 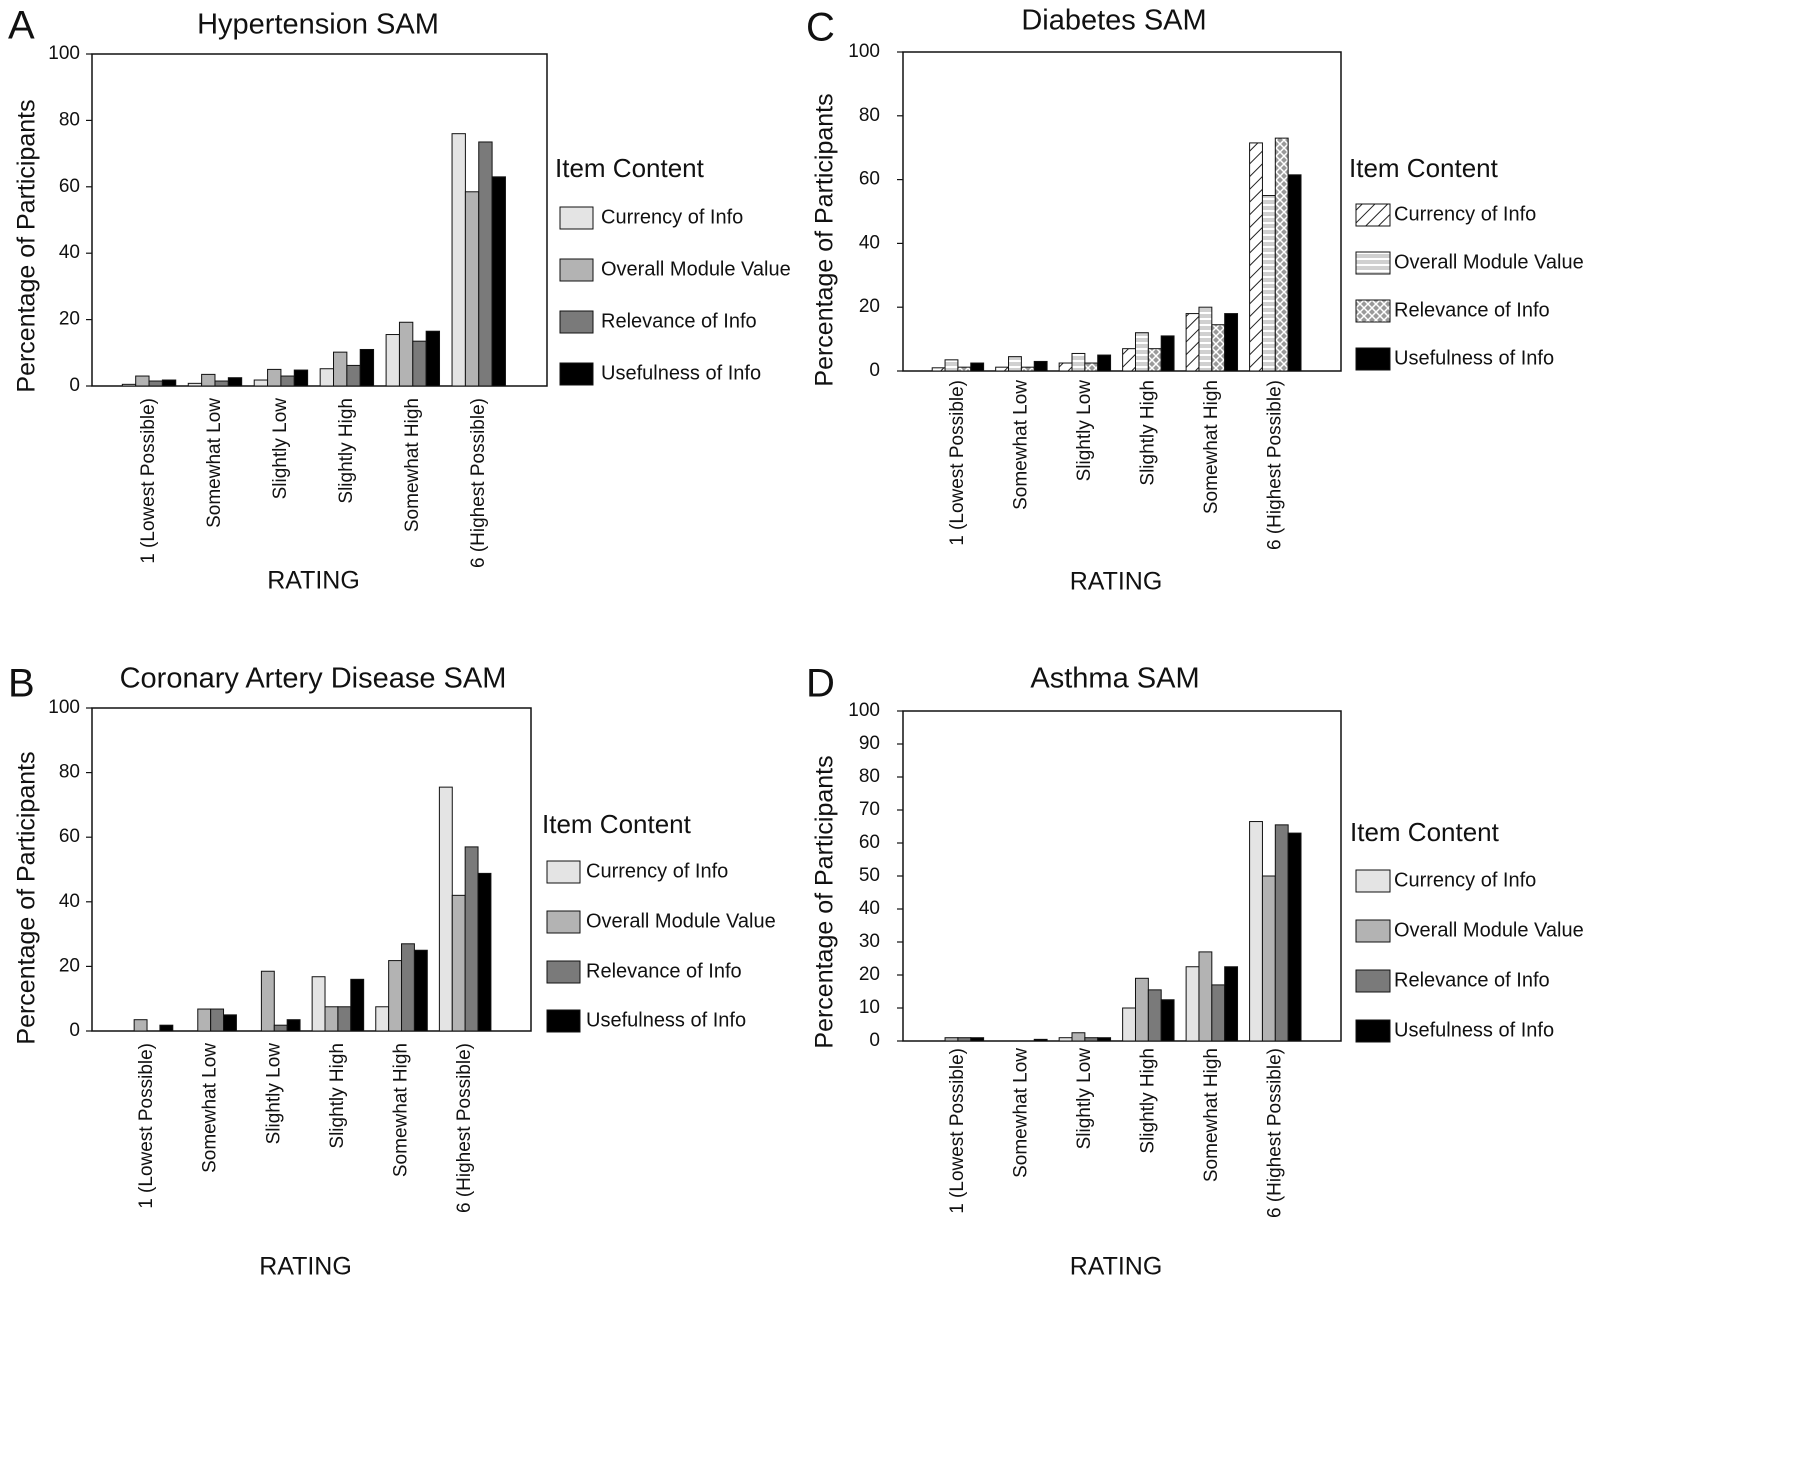 I want to click on y-tick-label: 30, so click(x=869, y=941).